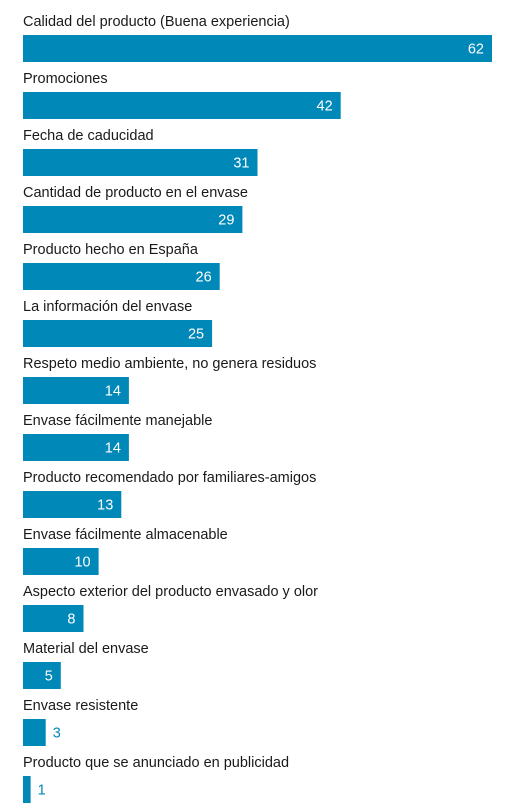 This screenshot has height=812, width=507. I want to click on category-label: Envase resistente, so click(80, 706).